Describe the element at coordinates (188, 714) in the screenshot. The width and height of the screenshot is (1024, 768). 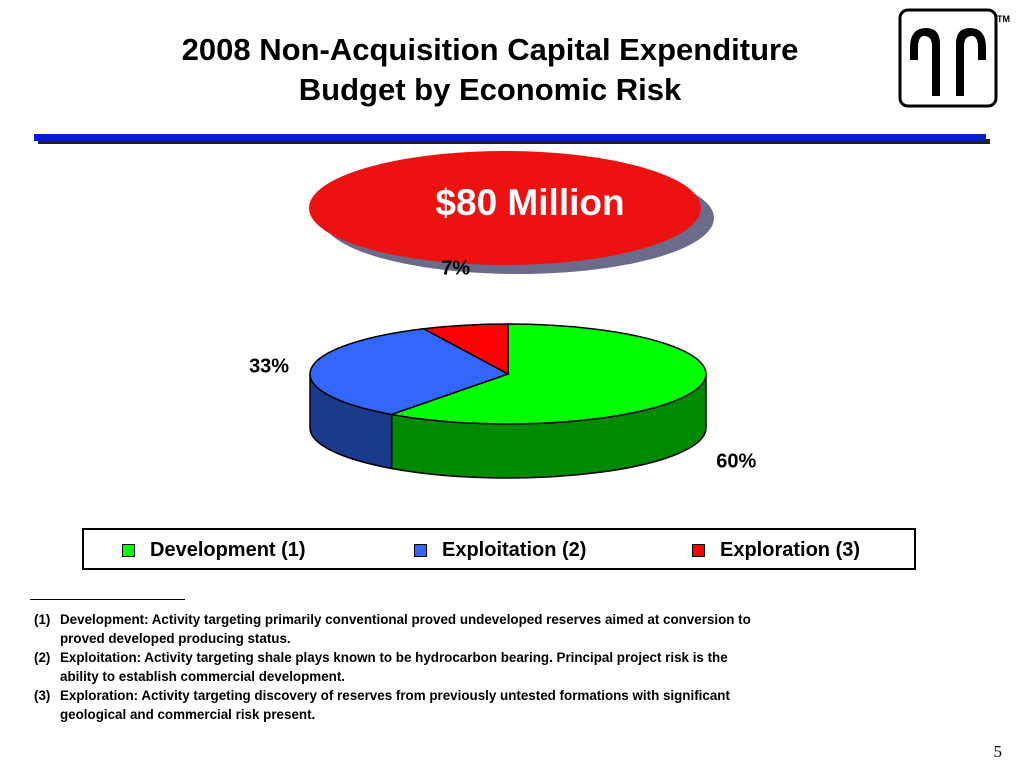
I see `footnote-text: geological and commercial risk present.` at that location.